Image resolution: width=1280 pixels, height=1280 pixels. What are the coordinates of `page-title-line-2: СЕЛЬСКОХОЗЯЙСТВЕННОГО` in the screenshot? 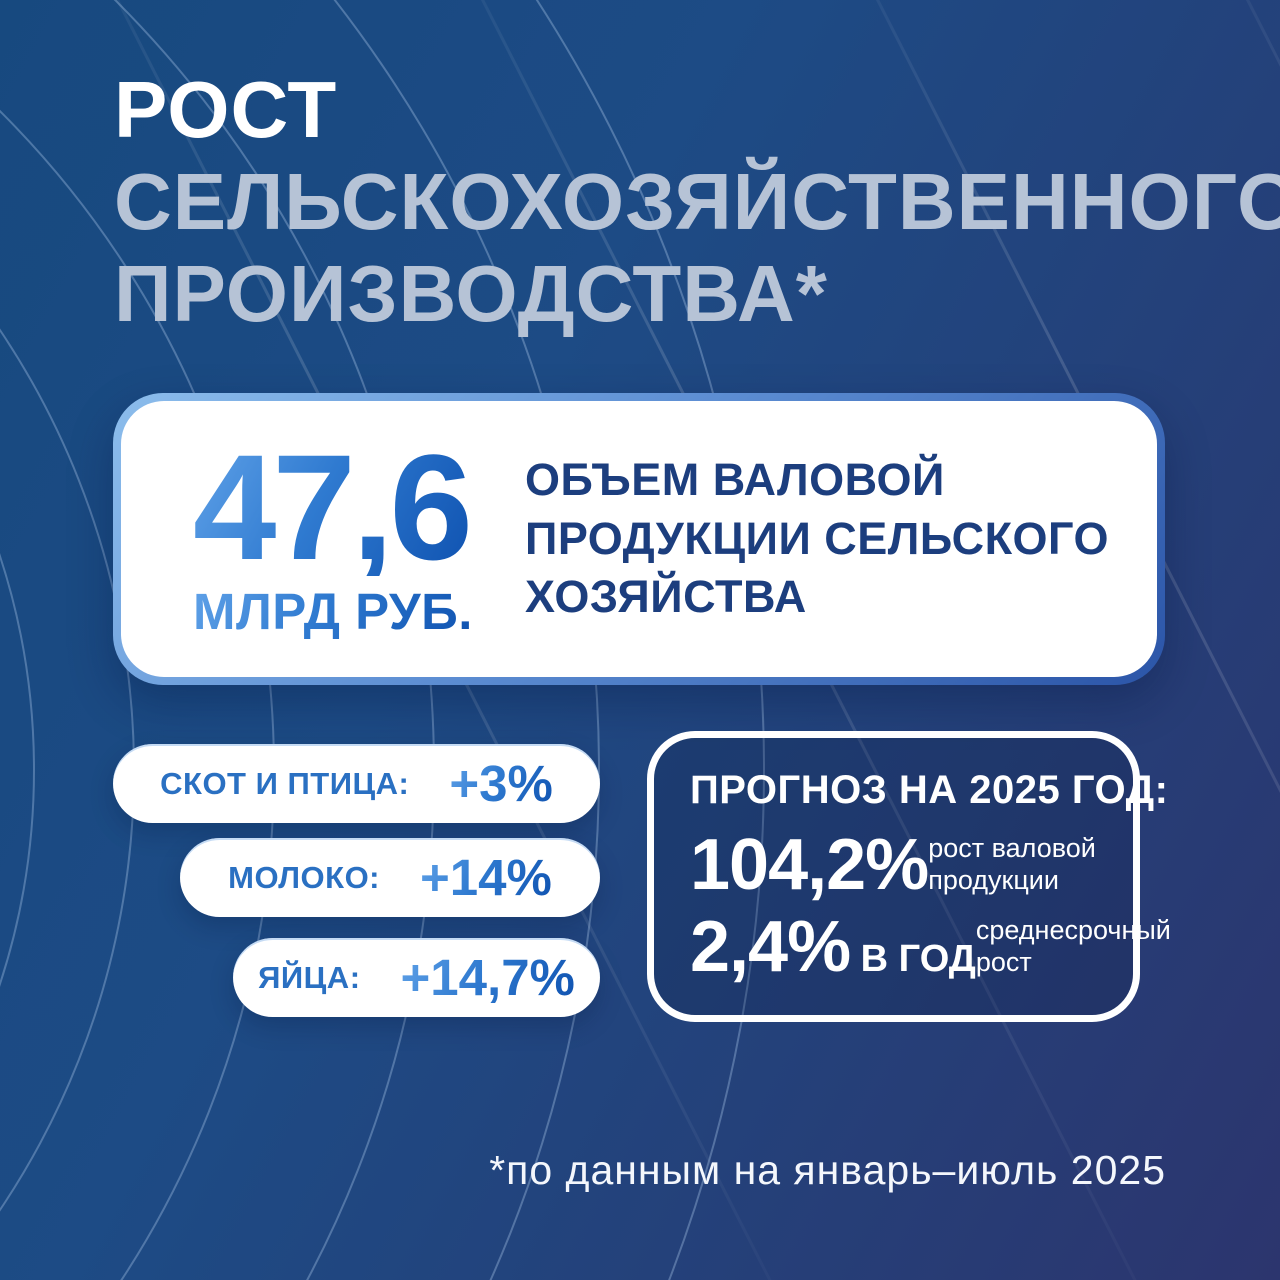 It's located at (697, 201).